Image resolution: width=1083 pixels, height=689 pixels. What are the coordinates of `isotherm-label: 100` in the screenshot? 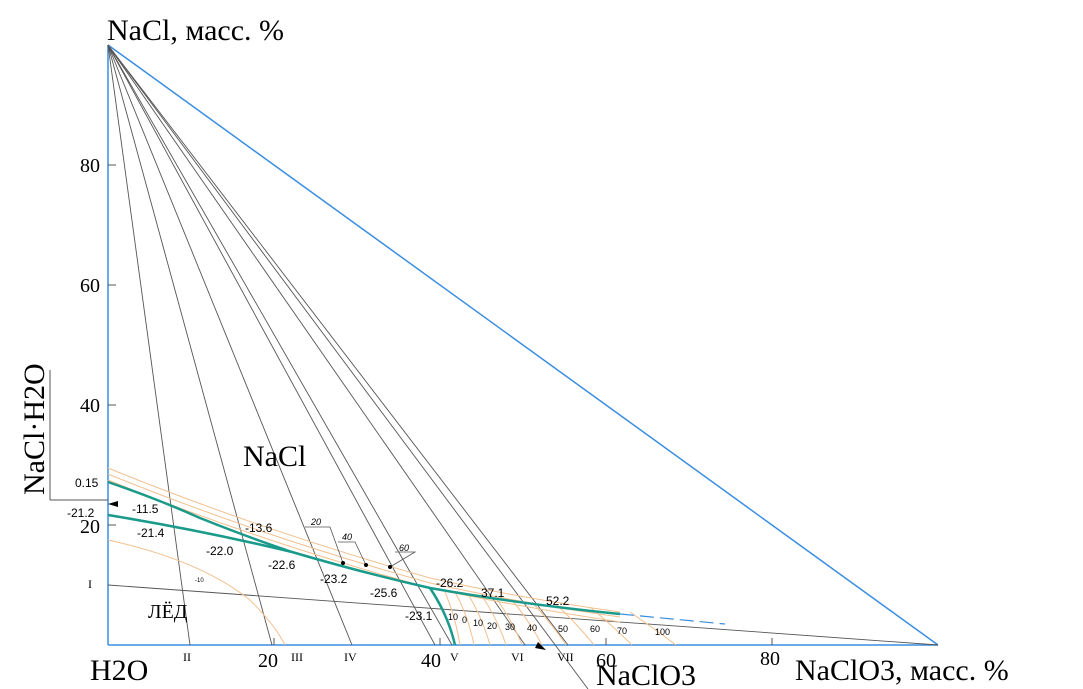 It's located at (662, 632).